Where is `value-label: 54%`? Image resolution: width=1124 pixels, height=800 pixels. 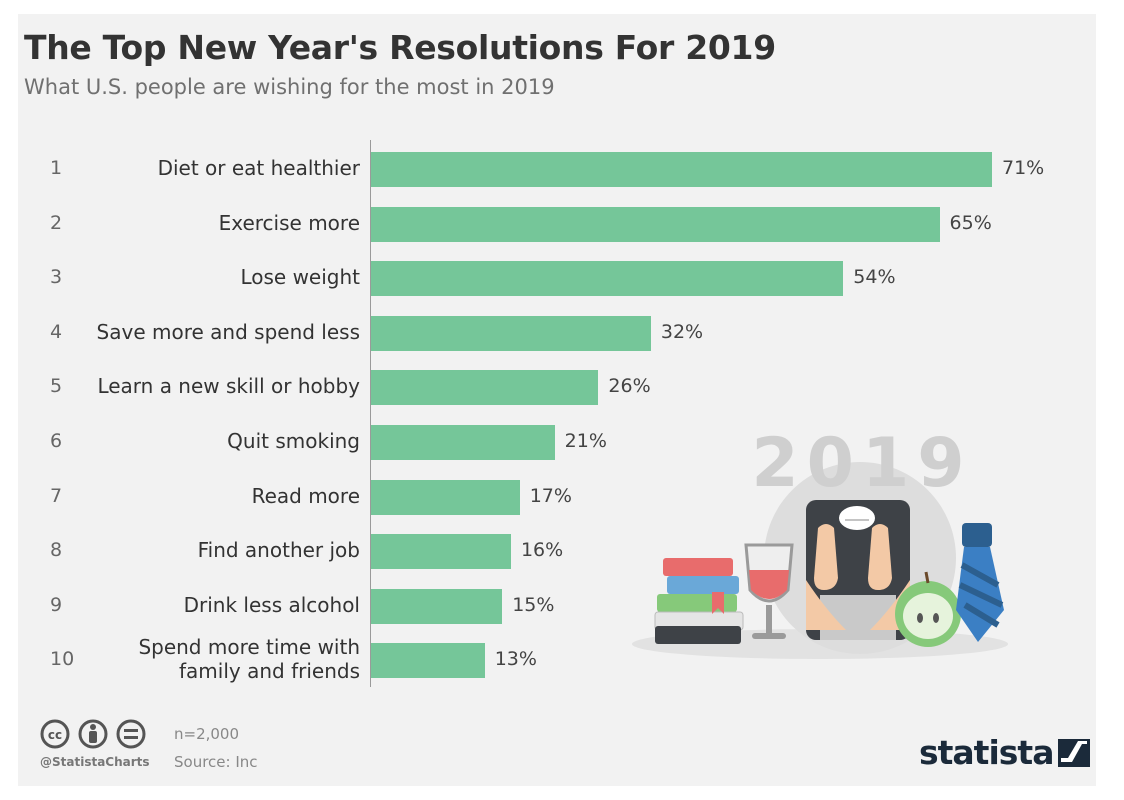 value-label: 54% is located at coordinates (874, 277).